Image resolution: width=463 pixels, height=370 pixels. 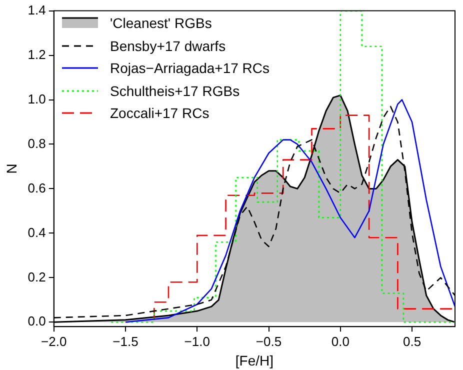 I want to click on legend-label: Schultheis+17 RGBs, so click(x=175, y=91).